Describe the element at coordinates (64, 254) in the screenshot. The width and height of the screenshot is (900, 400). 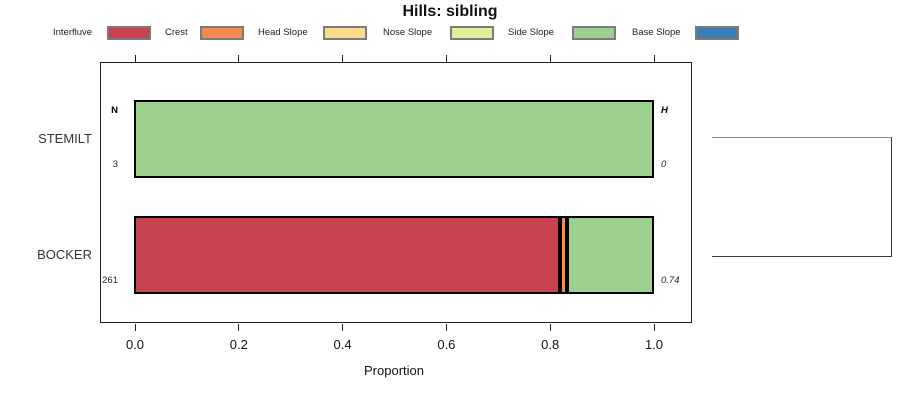
I see `row-label: BOCKER` at that location.